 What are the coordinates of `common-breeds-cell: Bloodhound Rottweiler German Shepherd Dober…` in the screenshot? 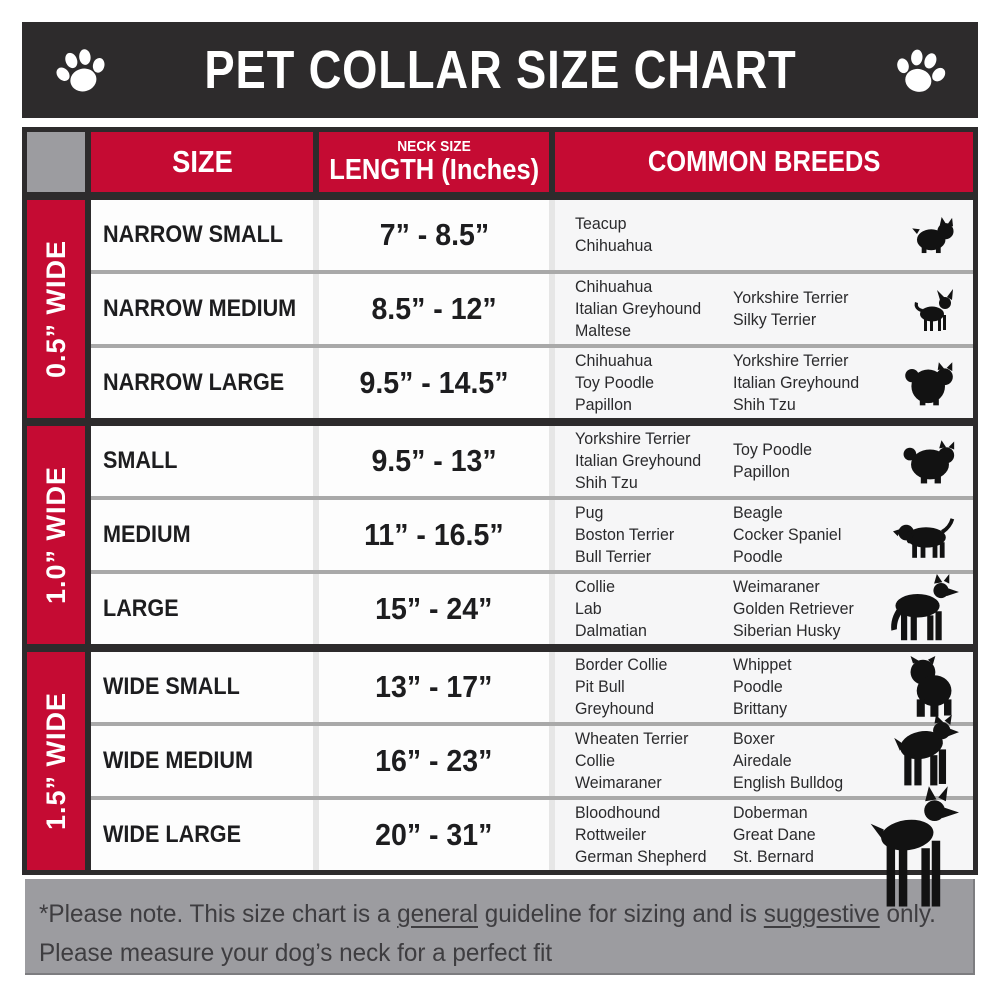 It's located at (764, 846).